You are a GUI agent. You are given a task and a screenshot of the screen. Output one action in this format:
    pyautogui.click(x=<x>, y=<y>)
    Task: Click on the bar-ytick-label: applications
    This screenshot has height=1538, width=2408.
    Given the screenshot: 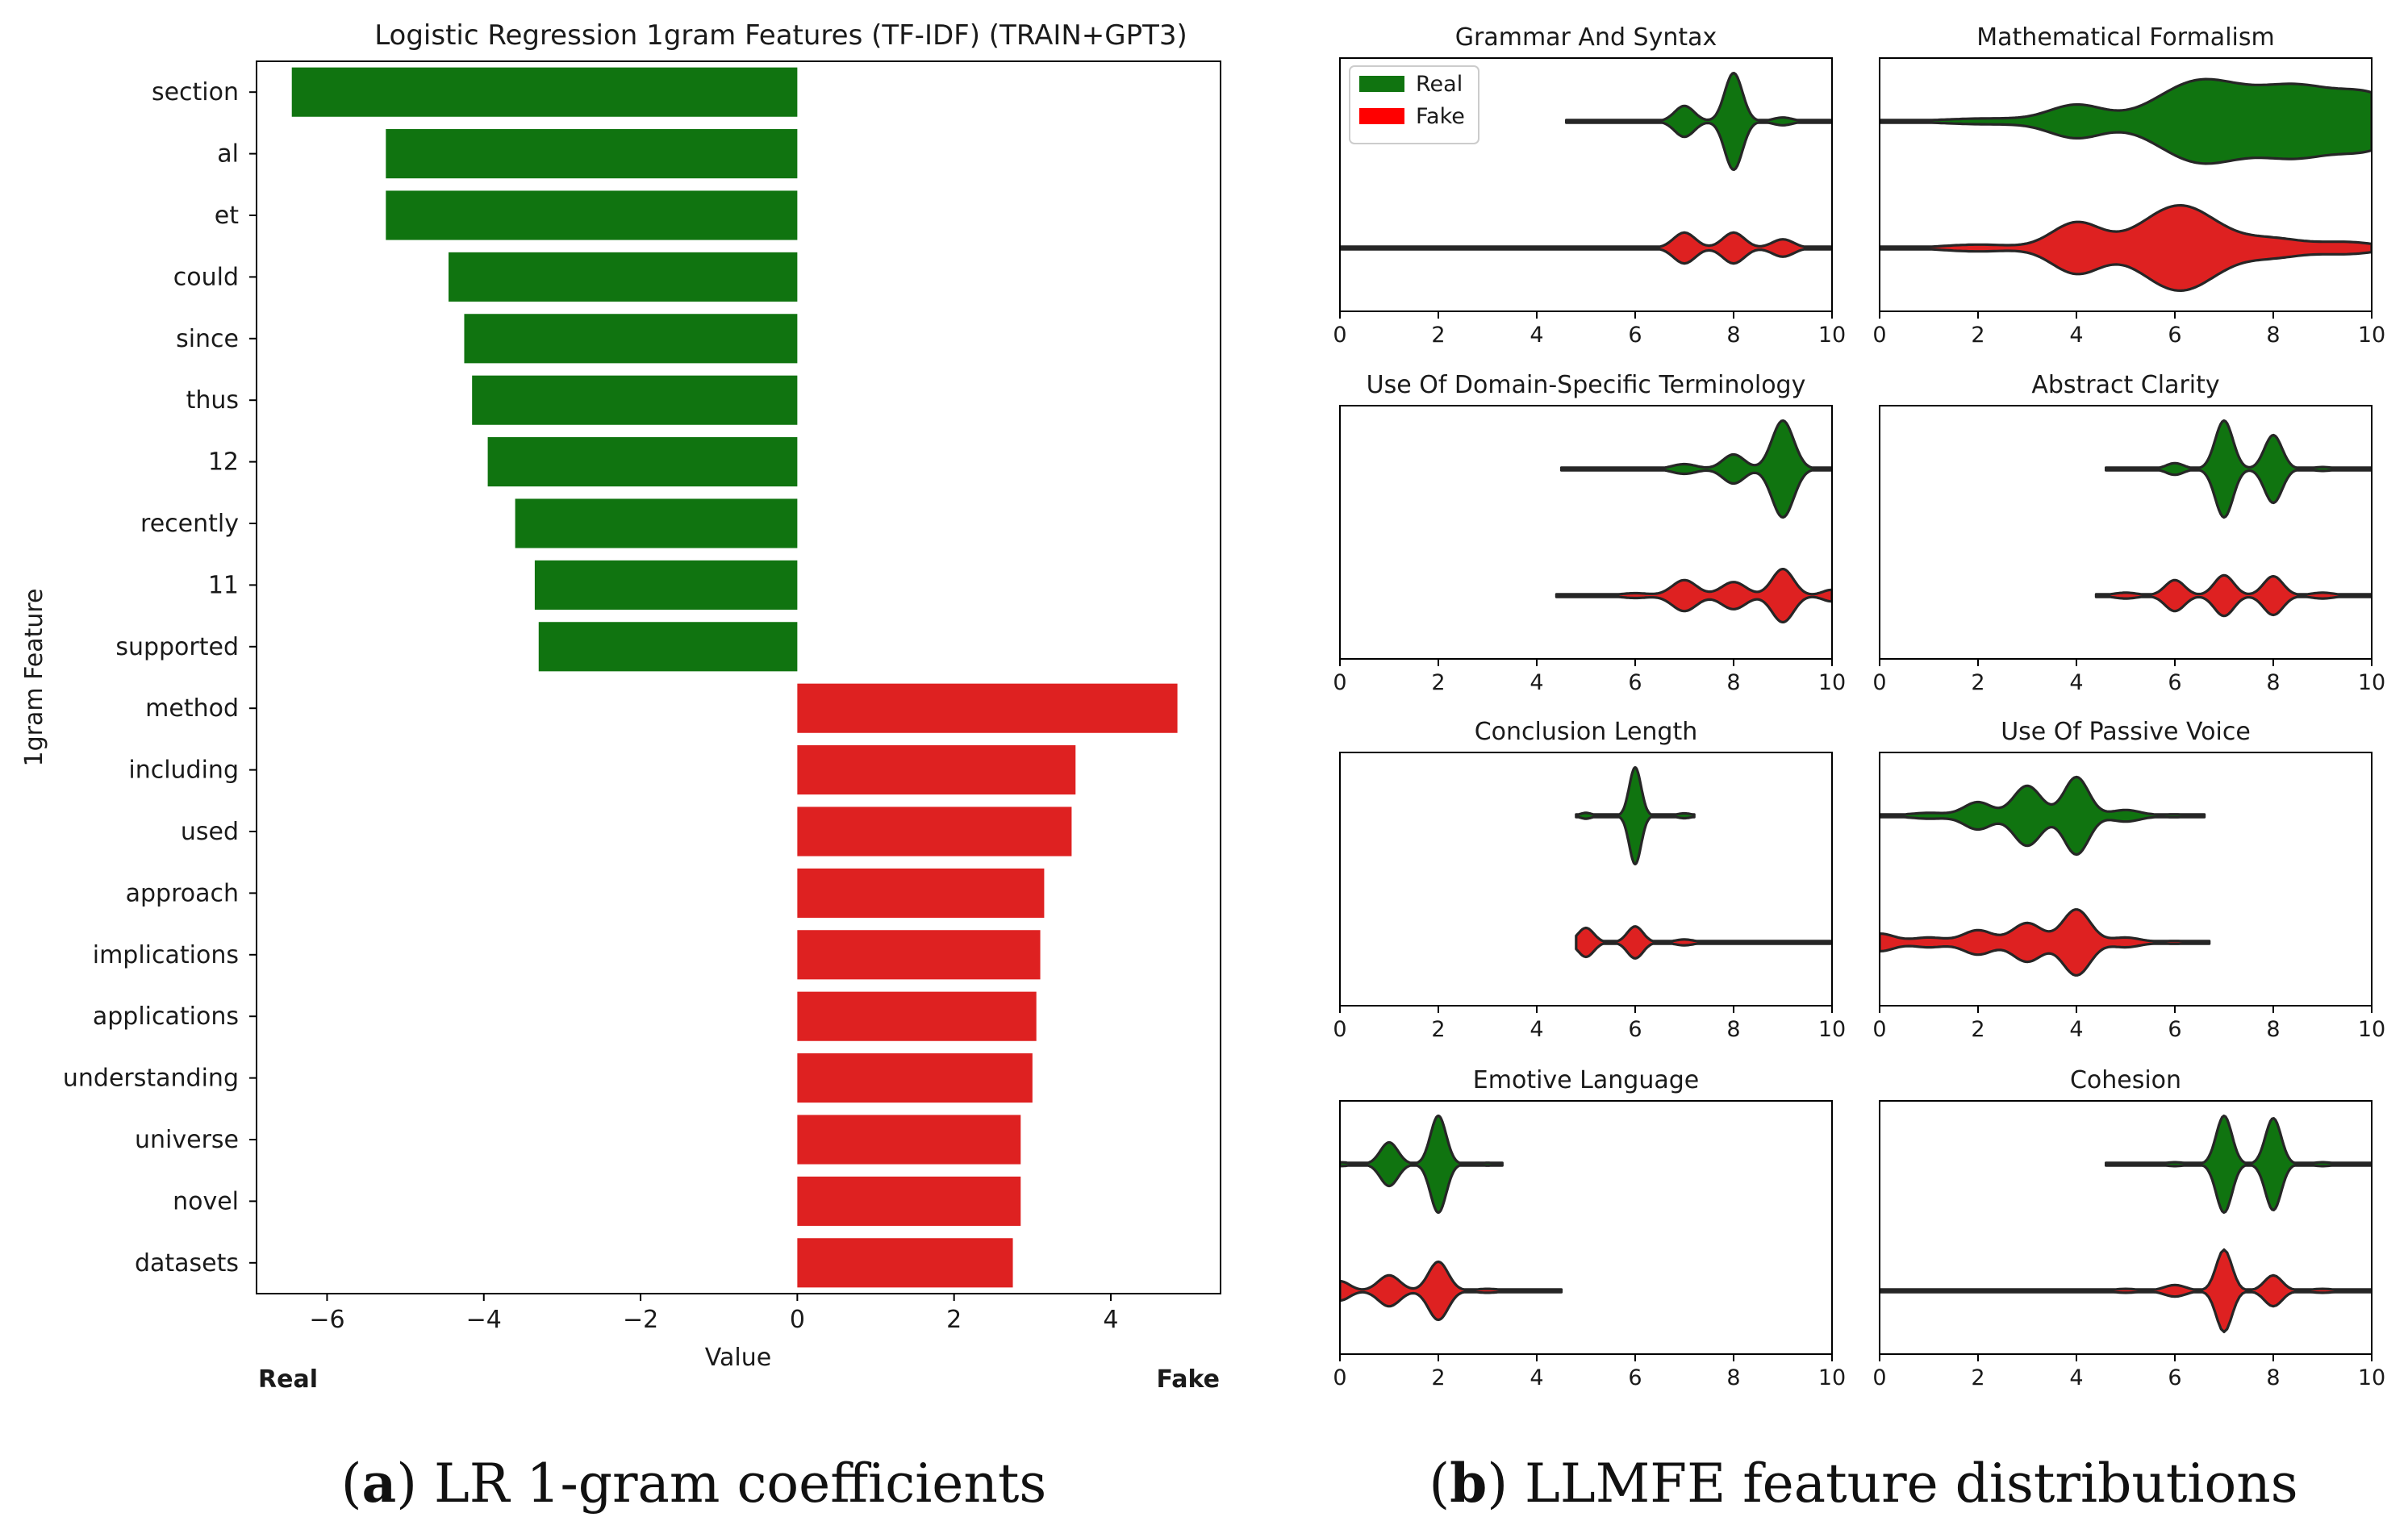 What is the action you would take?
    pyautogui.click(x=166, y=1017)
    